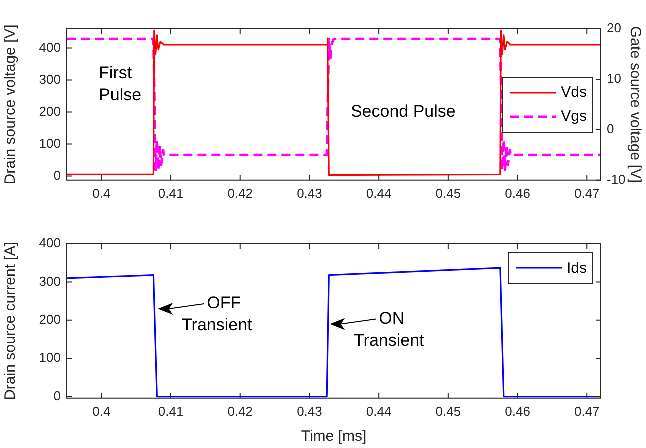 The image size is (646, 448). I want to click on annotation: First Pulse, so click(120, 84).